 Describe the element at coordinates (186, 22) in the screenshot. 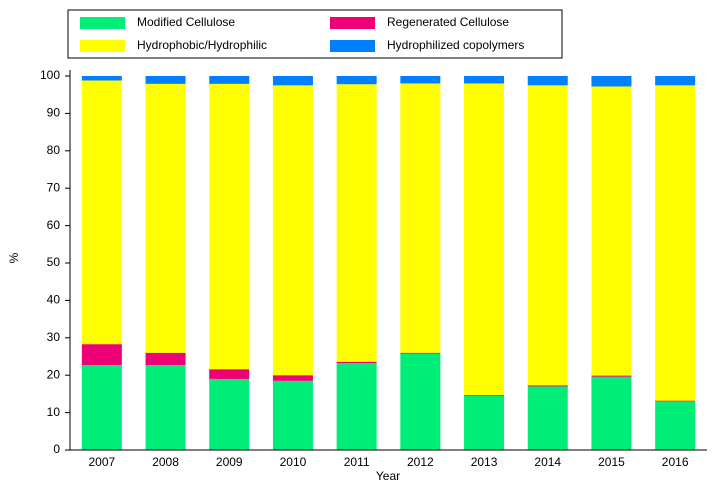

I see `legend-label: Modified Cellulose` at that location.